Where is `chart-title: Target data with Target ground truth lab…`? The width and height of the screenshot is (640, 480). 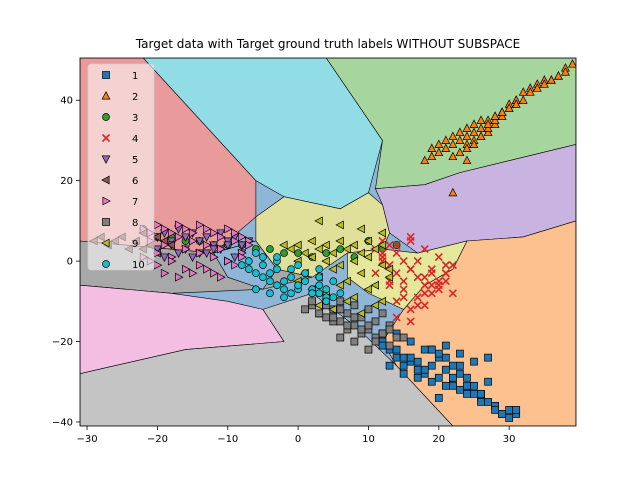
chart-title: Target data with Target ground truth lab… is located at coordinates (327, 44).